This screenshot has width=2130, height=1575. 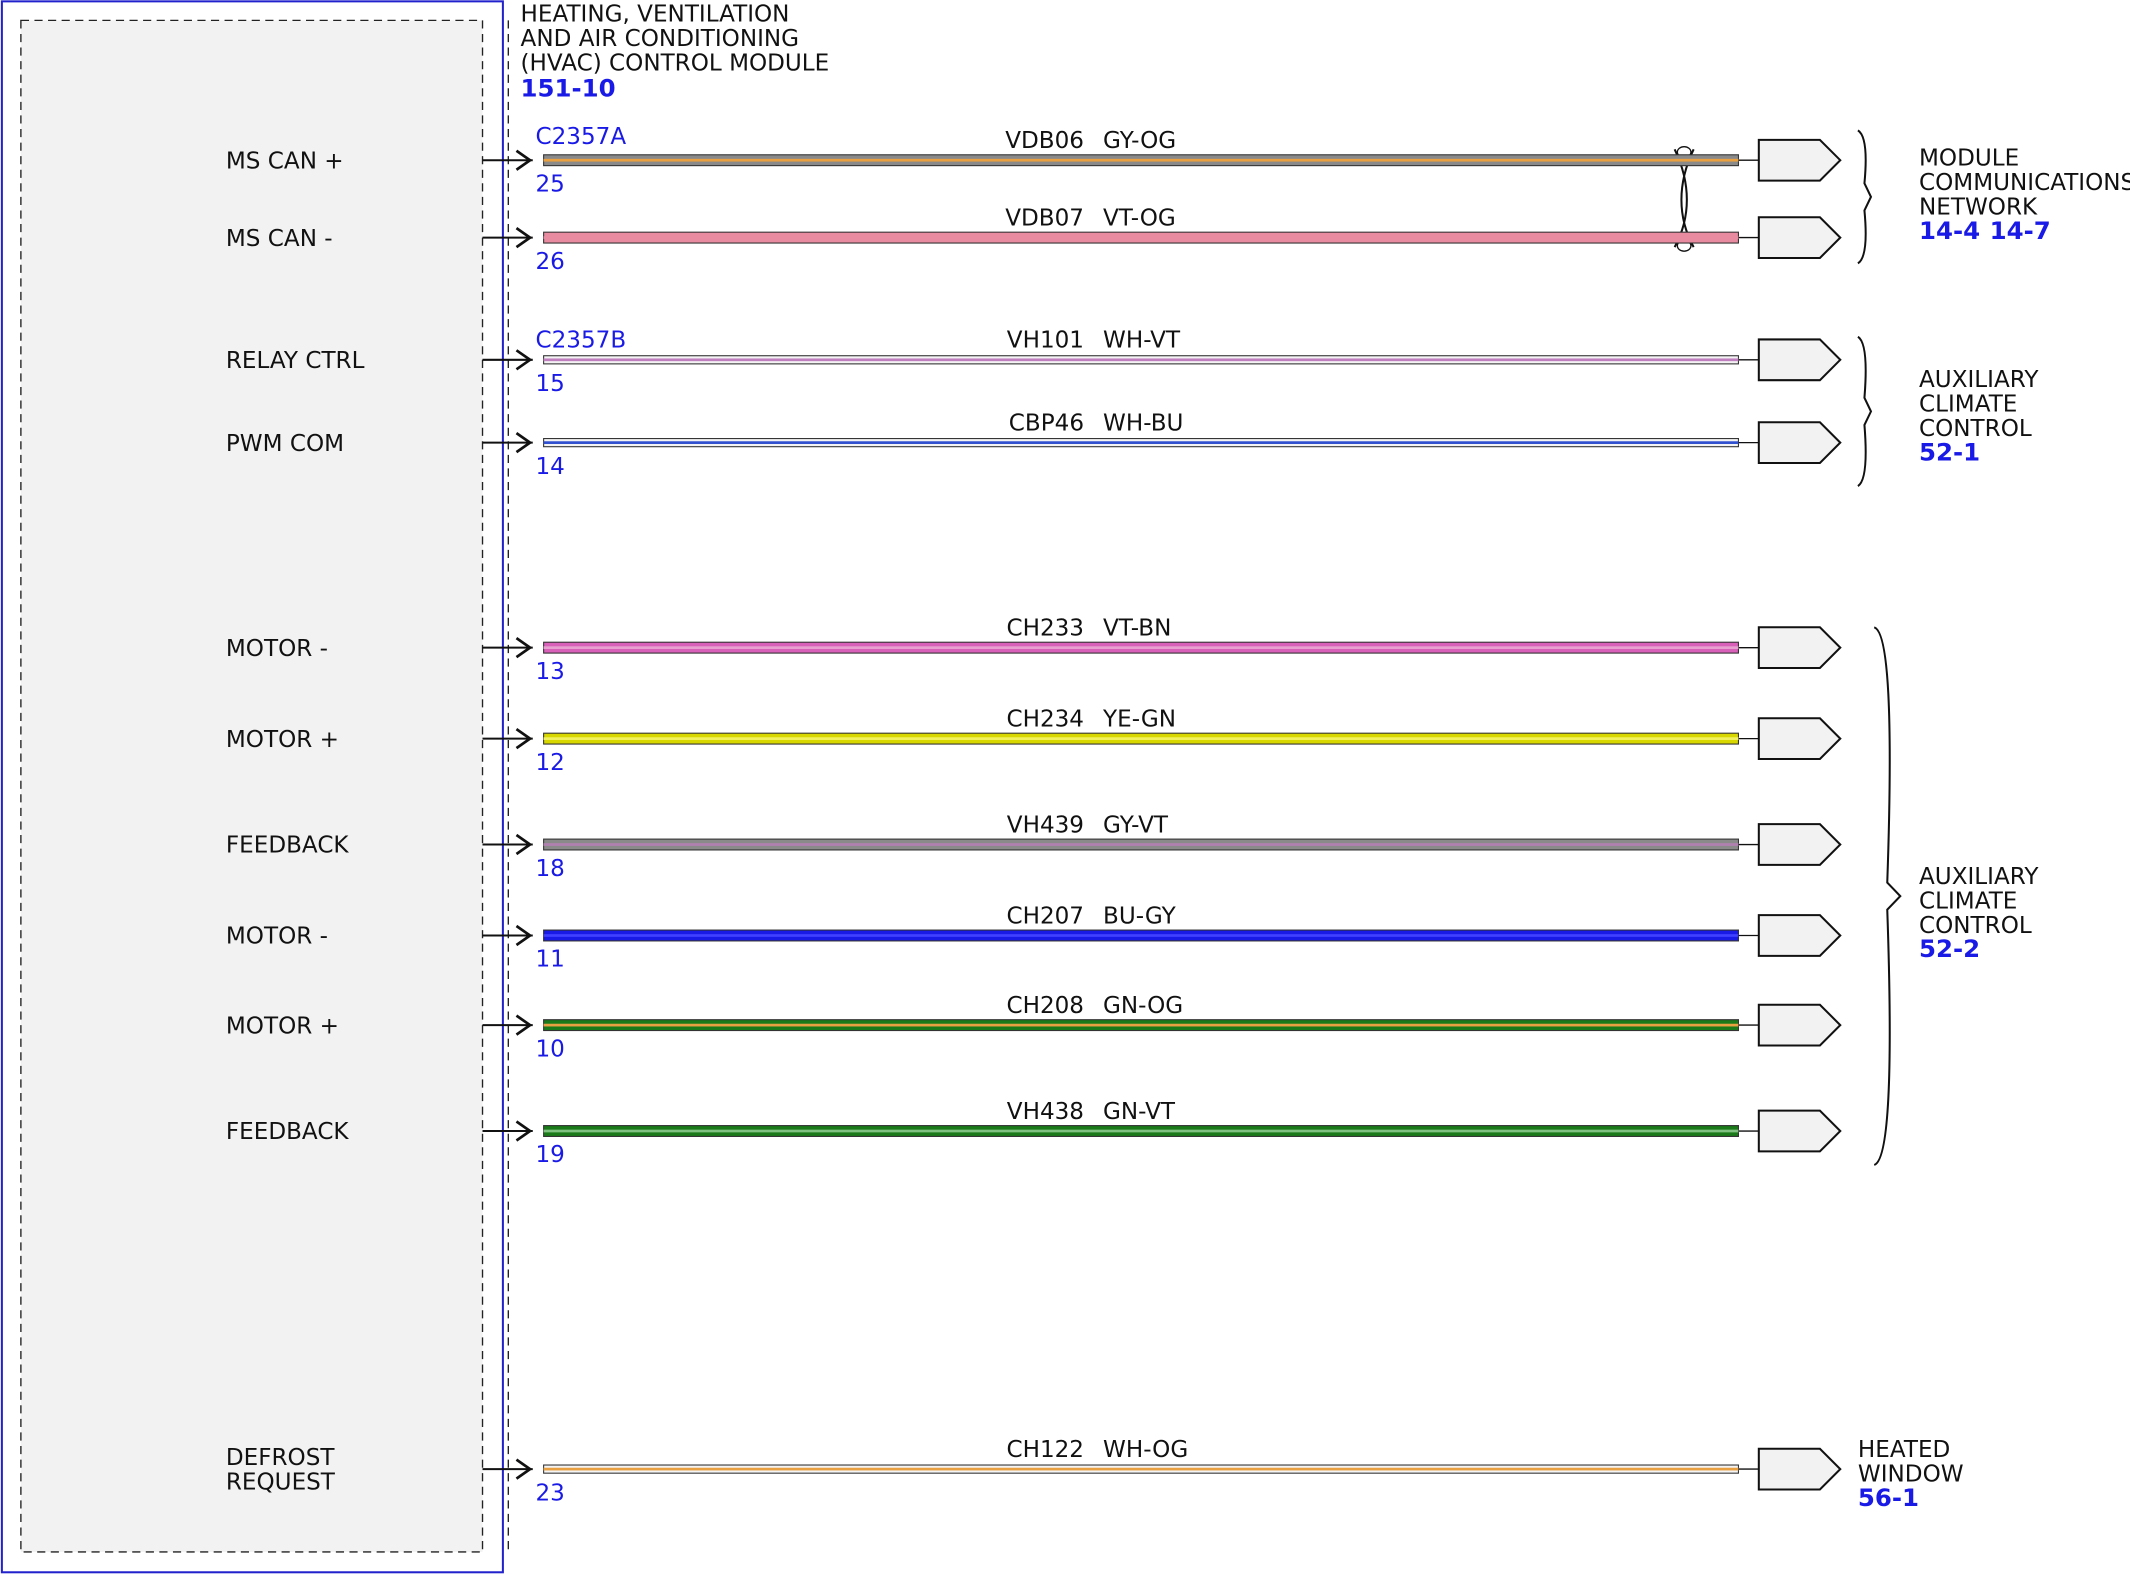 I want to click on wire-color: YE-GN, so click(x=1139, y=719).